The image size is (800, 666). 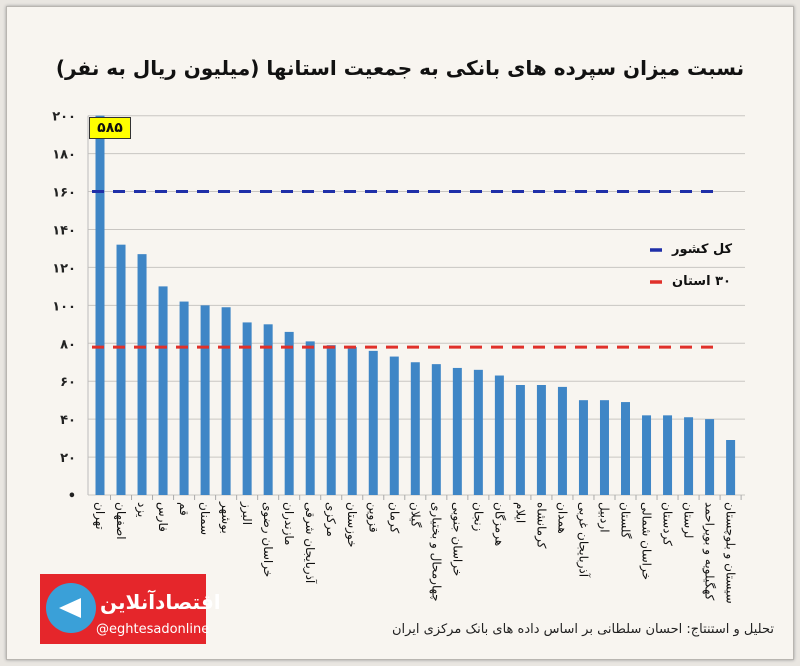 What do you see at coordinates (226, 518) in the screenshot?
I see `x-tick-label: بوشهر` at bounding box center [226, 518].